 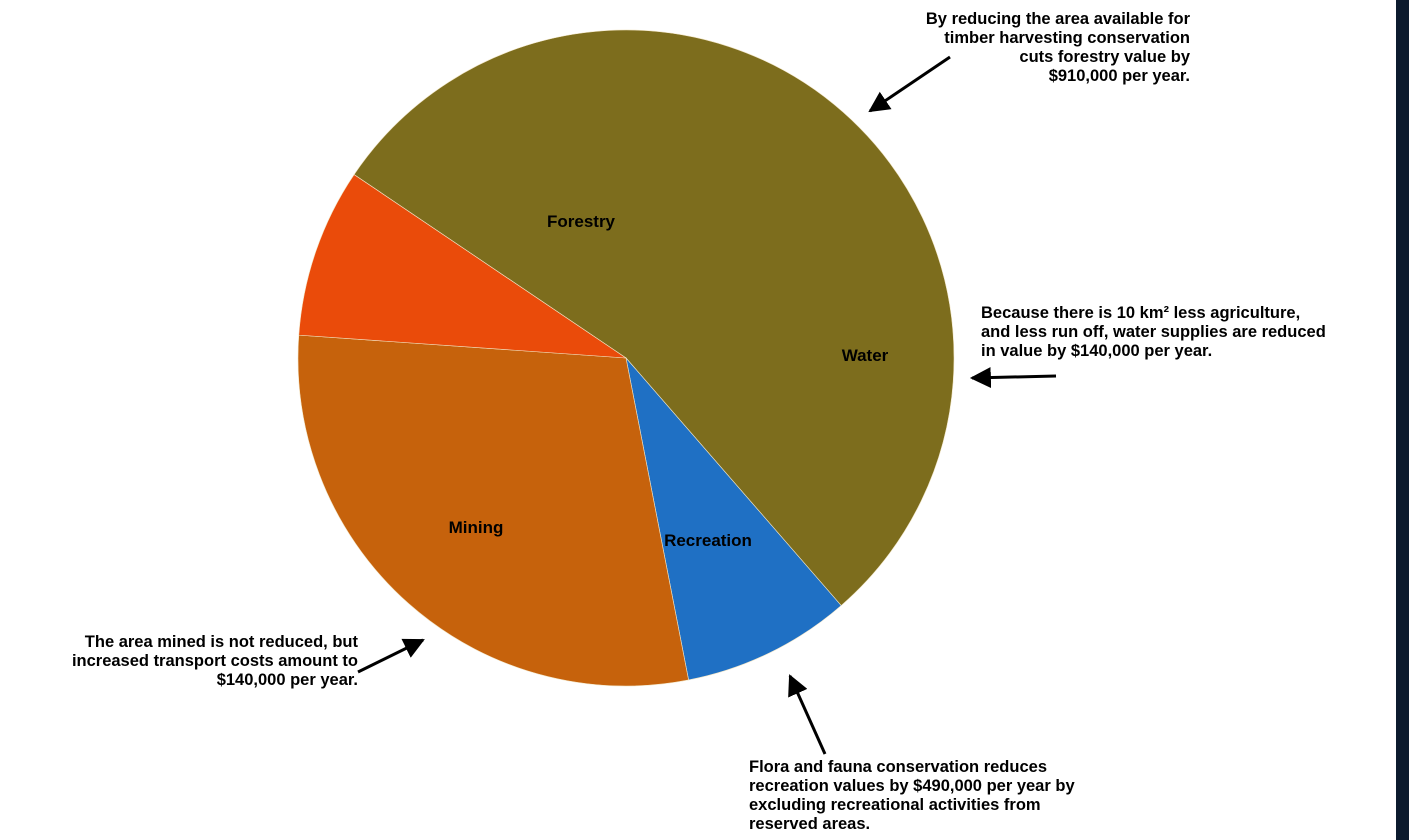 What do you see at coordinates (1119, 76) in the screenshot?
I see `annotation-forestry-line: $910,000 per year.` at bounding box center [1119, 76].